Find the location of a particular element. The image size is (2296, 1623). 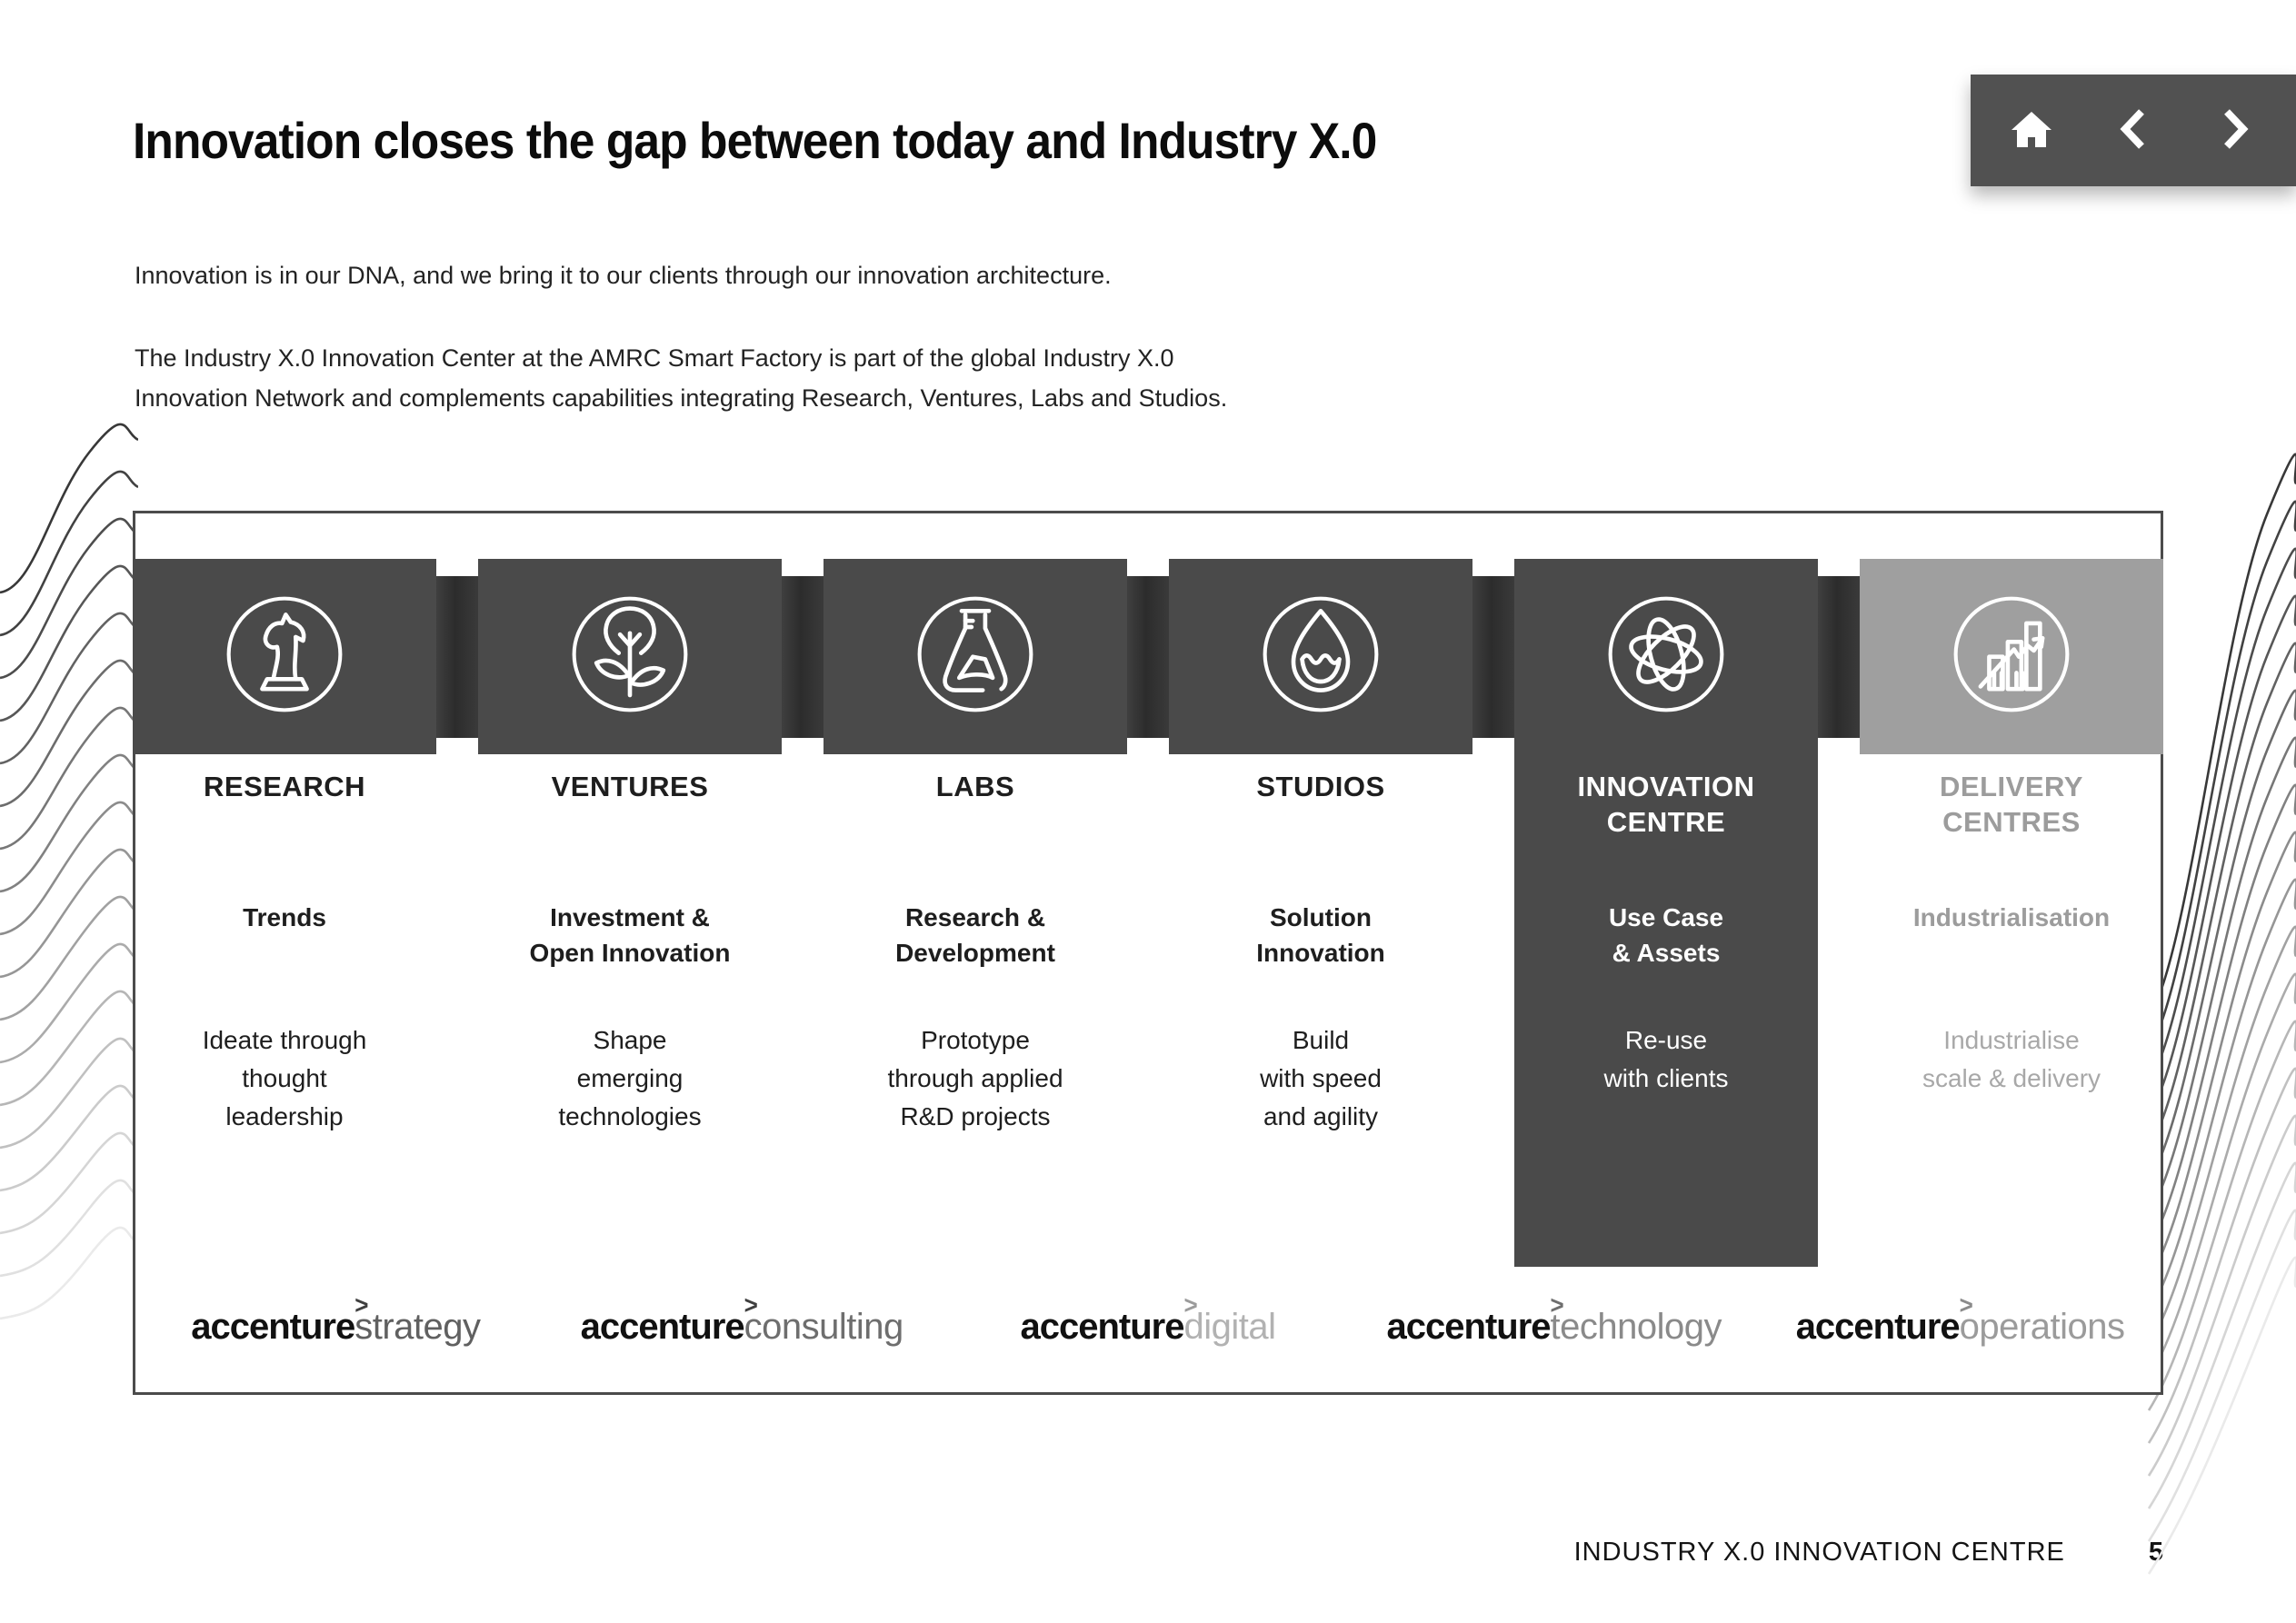

brand-cell: accenture > digital is located at coordinates (1148, 1325).